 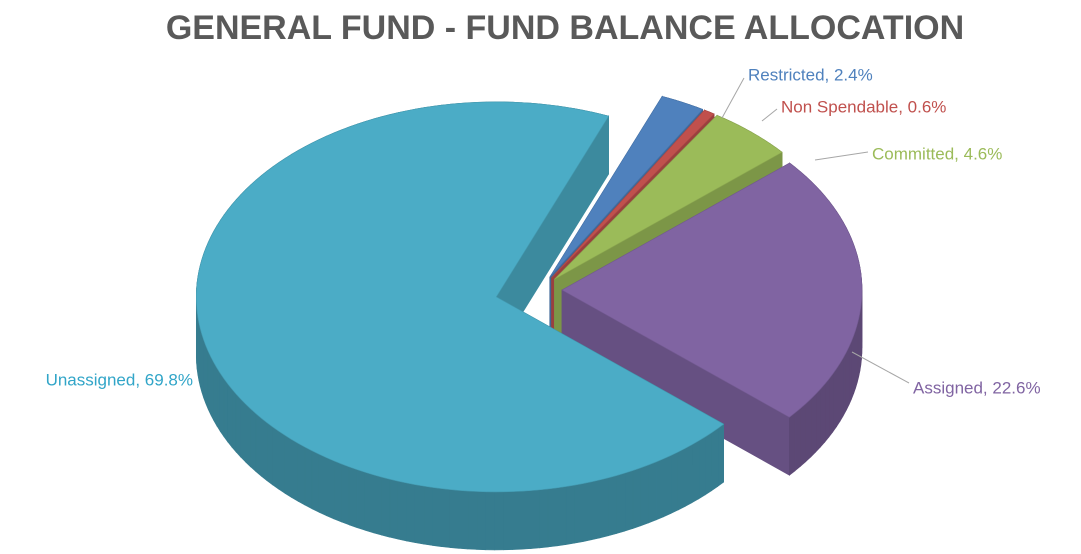 I want to click on data-label: Unassigned, 69.8%, so click(x=119, y=379).